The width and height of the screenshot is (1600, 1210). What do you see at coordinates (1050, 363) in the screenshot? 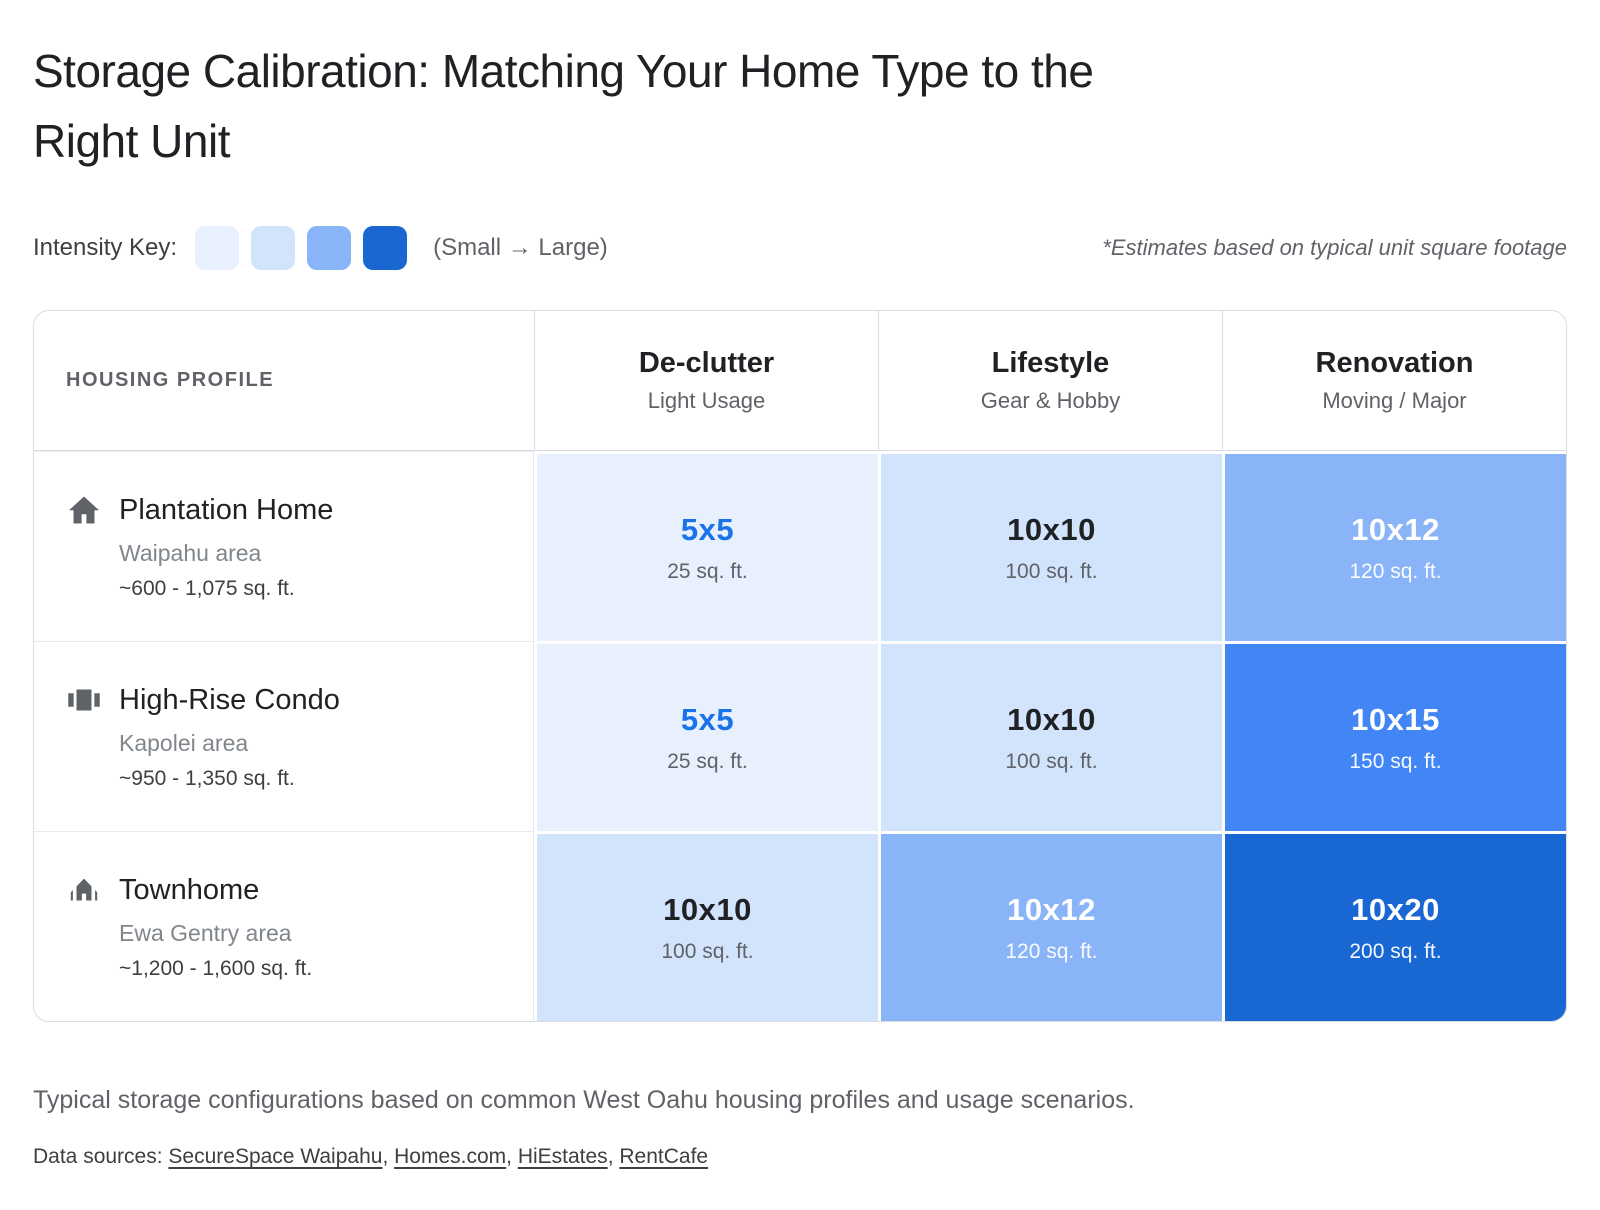
I see `column-title: Lifestyle` at bounding box center [1050, 363].